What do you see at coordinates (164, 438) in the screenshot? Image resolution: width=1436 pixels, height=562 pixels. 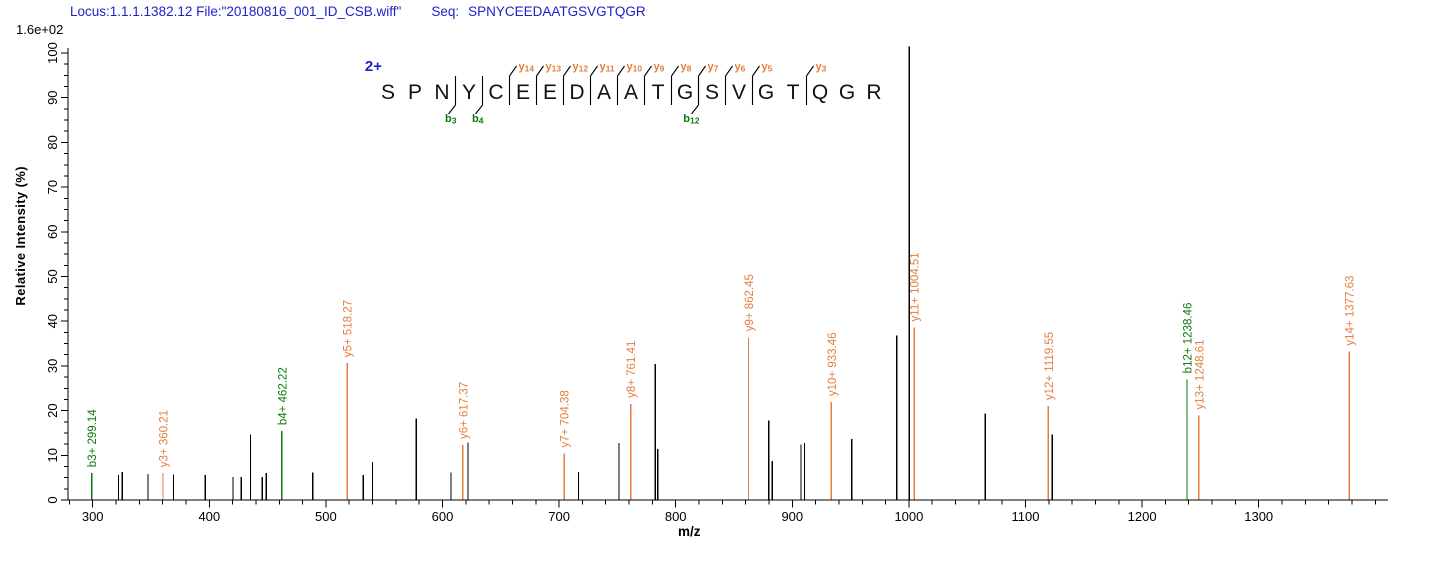 I see `peak-label: y3+ 360.21` at bounding box center [164, 438].